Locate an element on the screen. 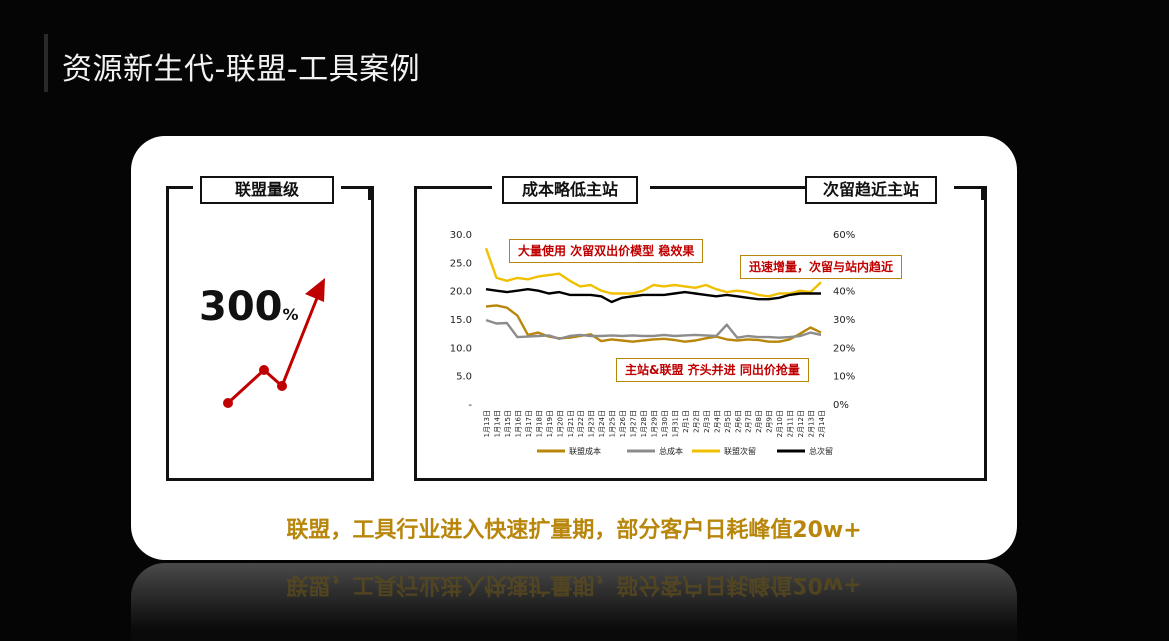 The height and width of the screenshot is (641, 1169). x-tick-label: 2月14日 is located at coordinates (822, 423).